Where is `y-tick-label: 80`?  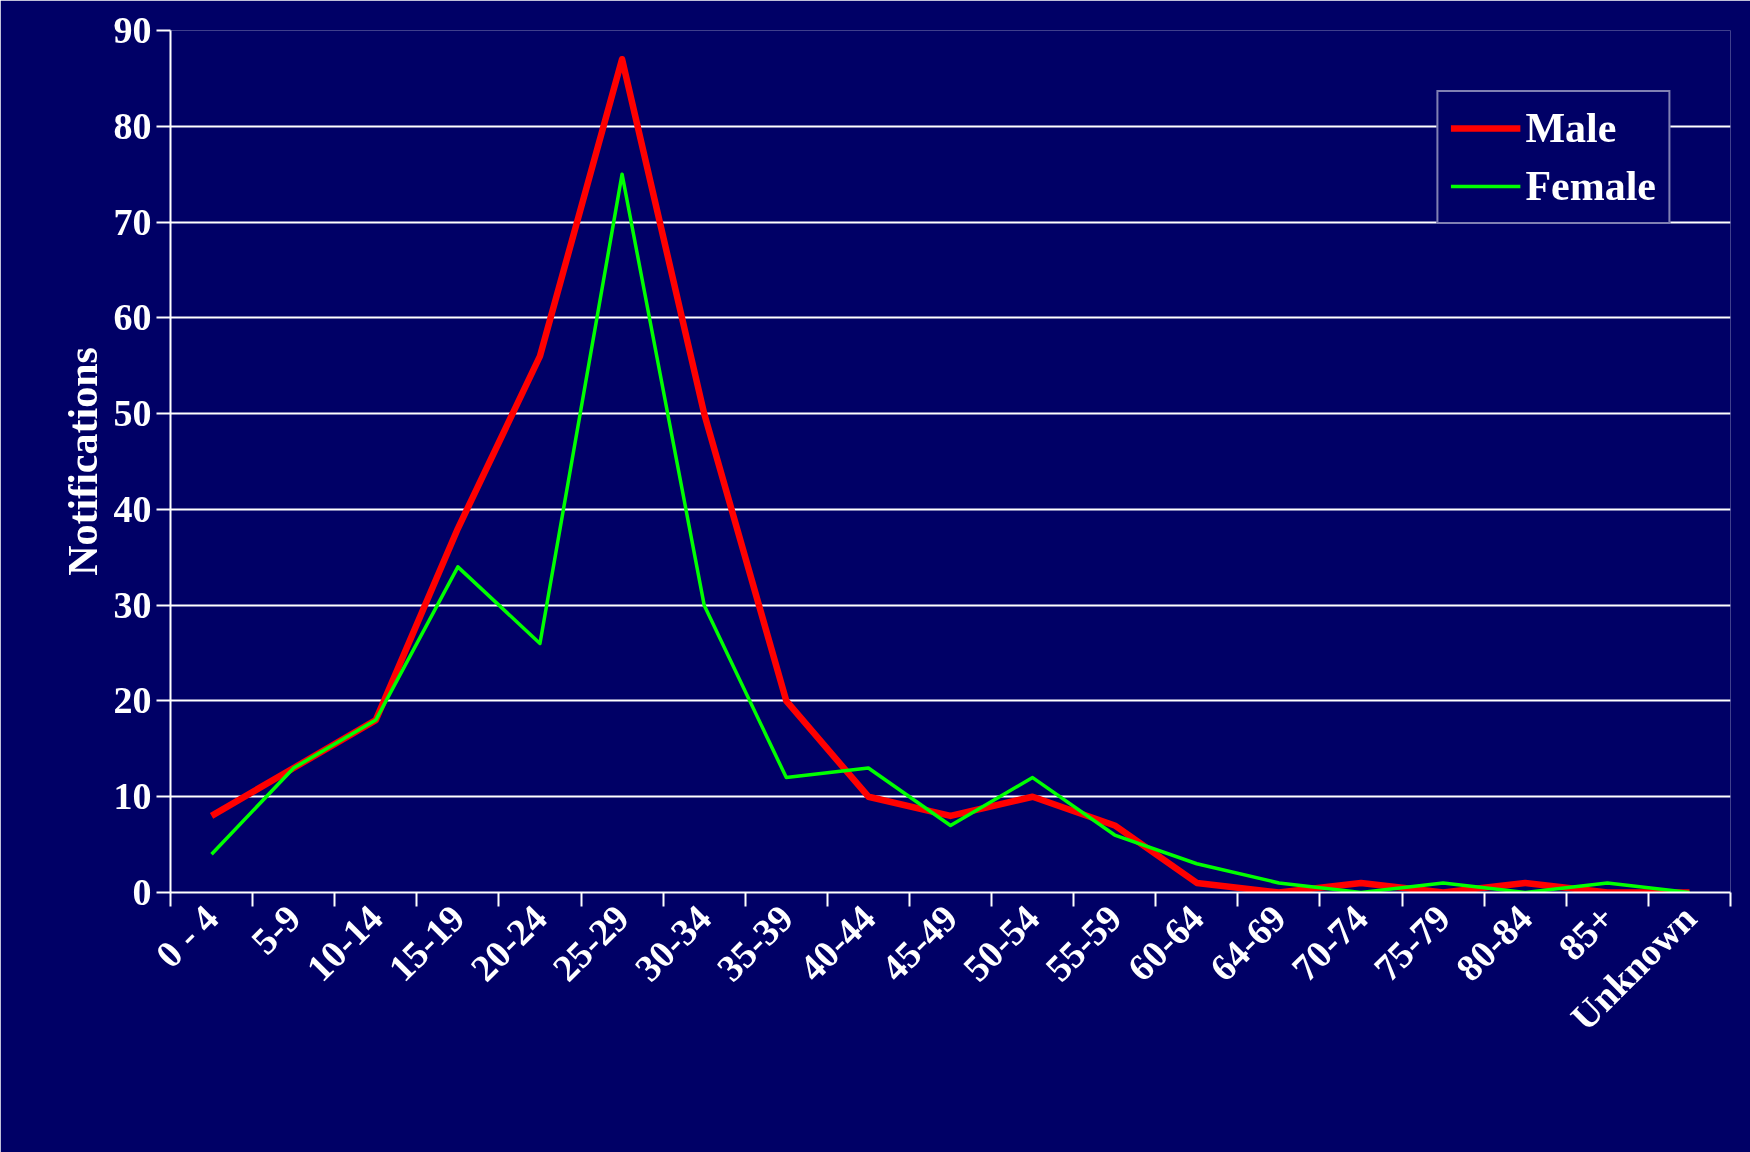
y-tick-label: 80 is located at coordinates (132, 125).